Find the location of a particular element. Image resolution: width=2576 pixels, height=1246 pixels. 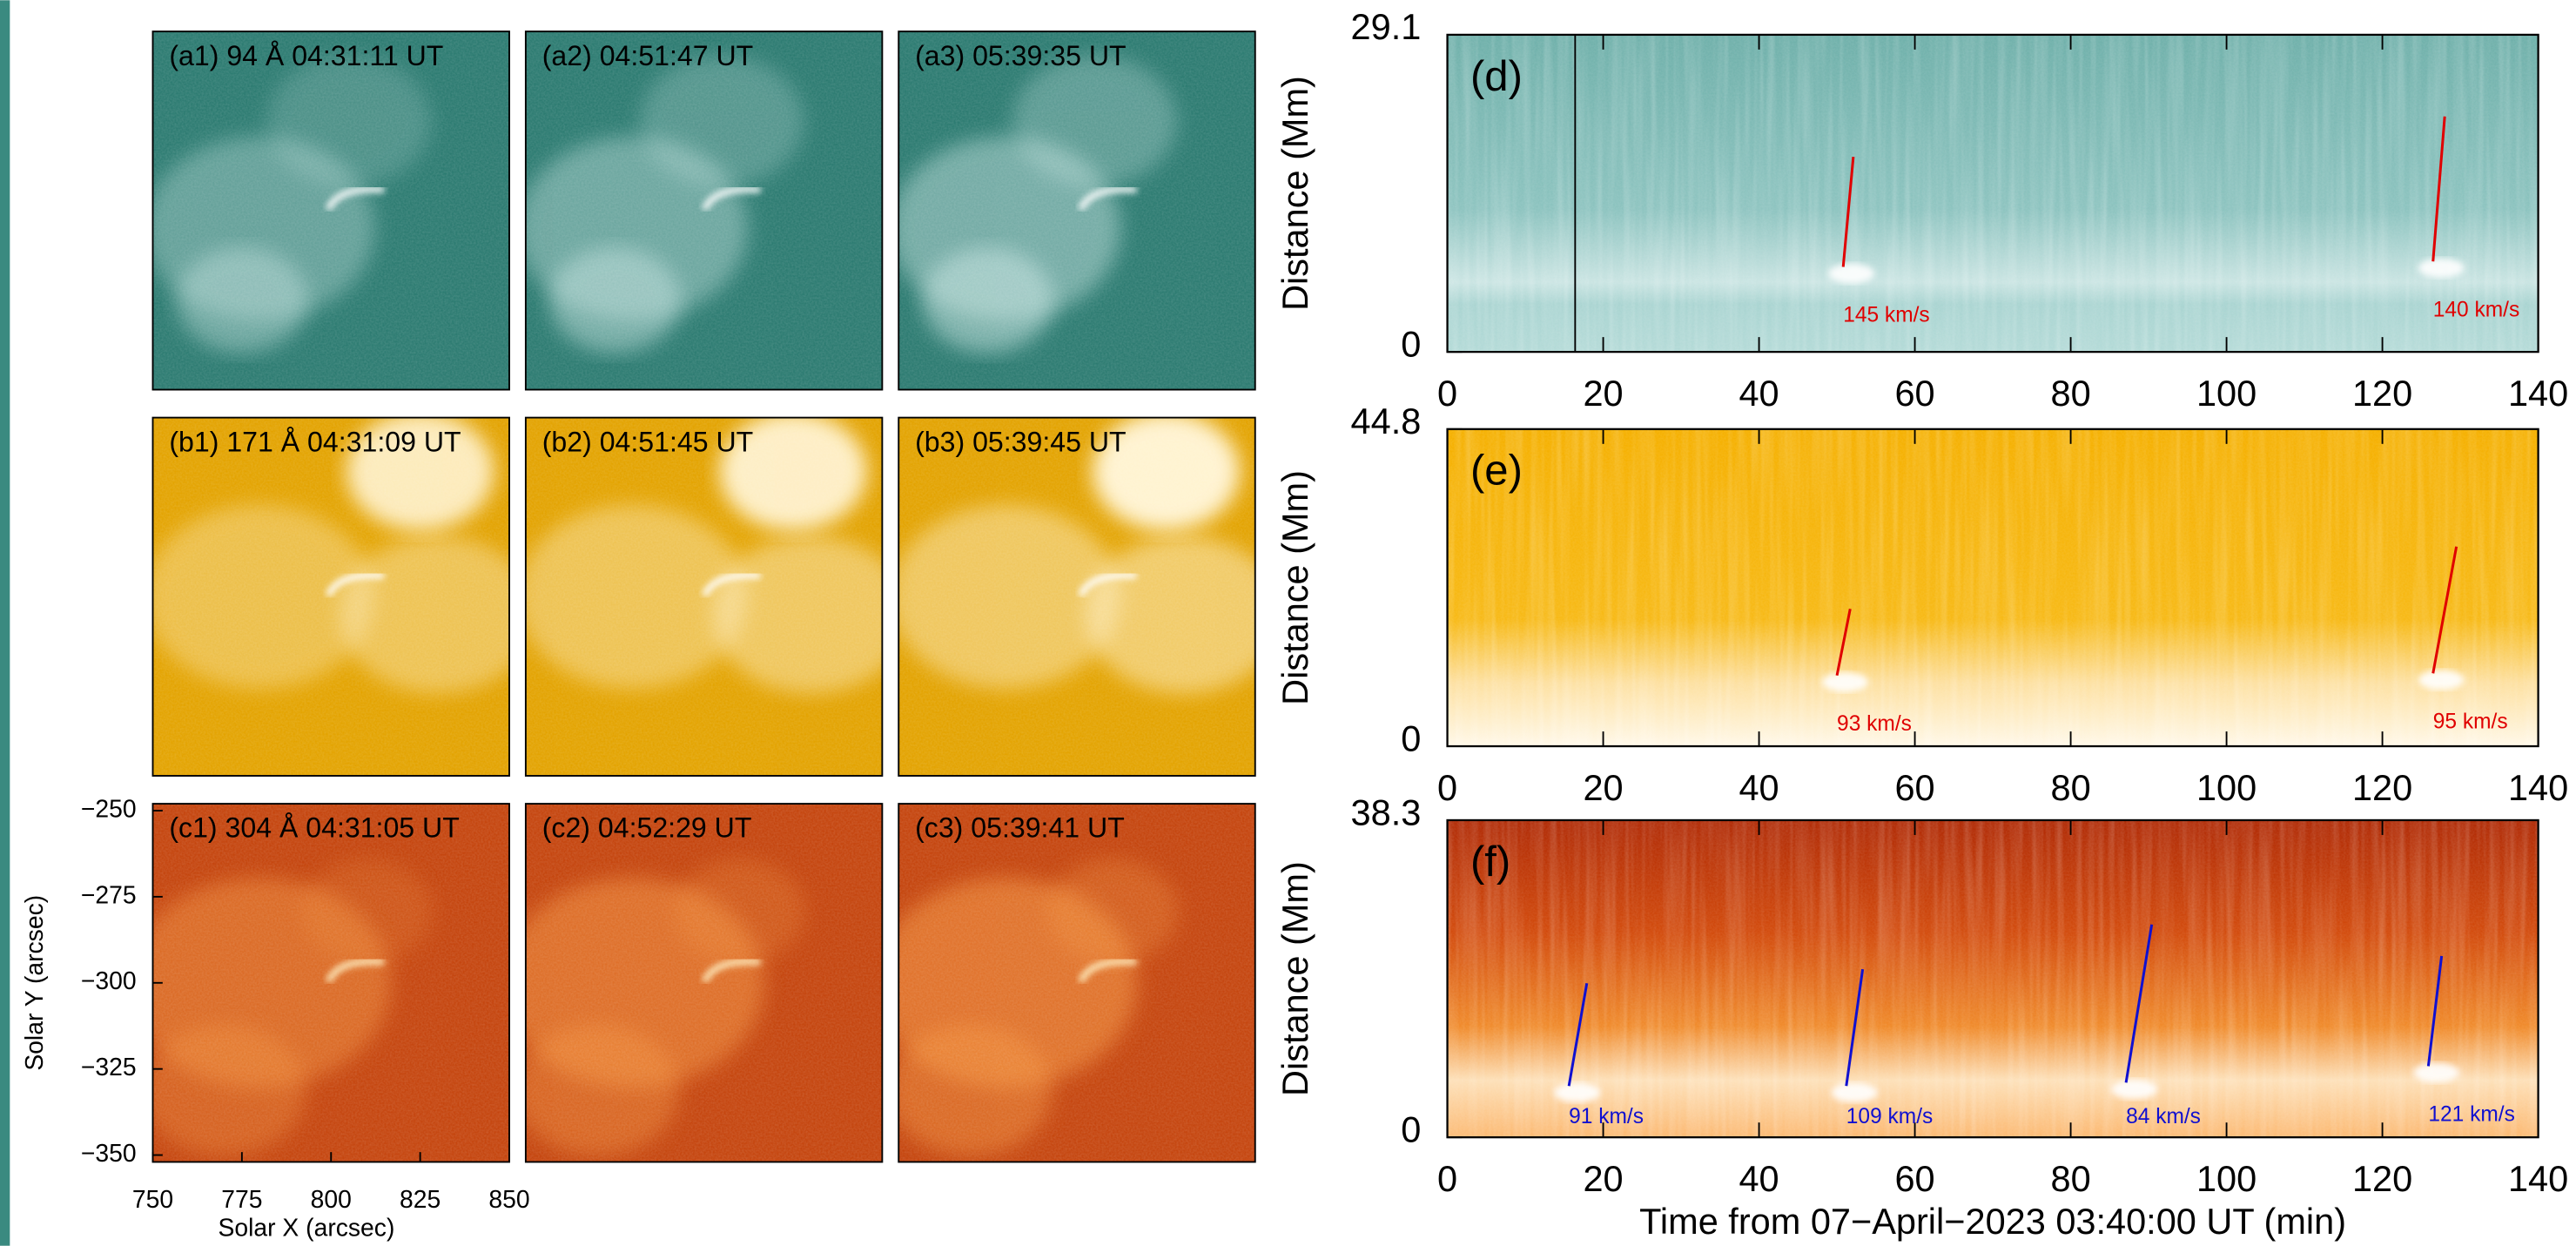

image-panel: (c2) 04:52:29 UT is located at coordinates (704, 983).